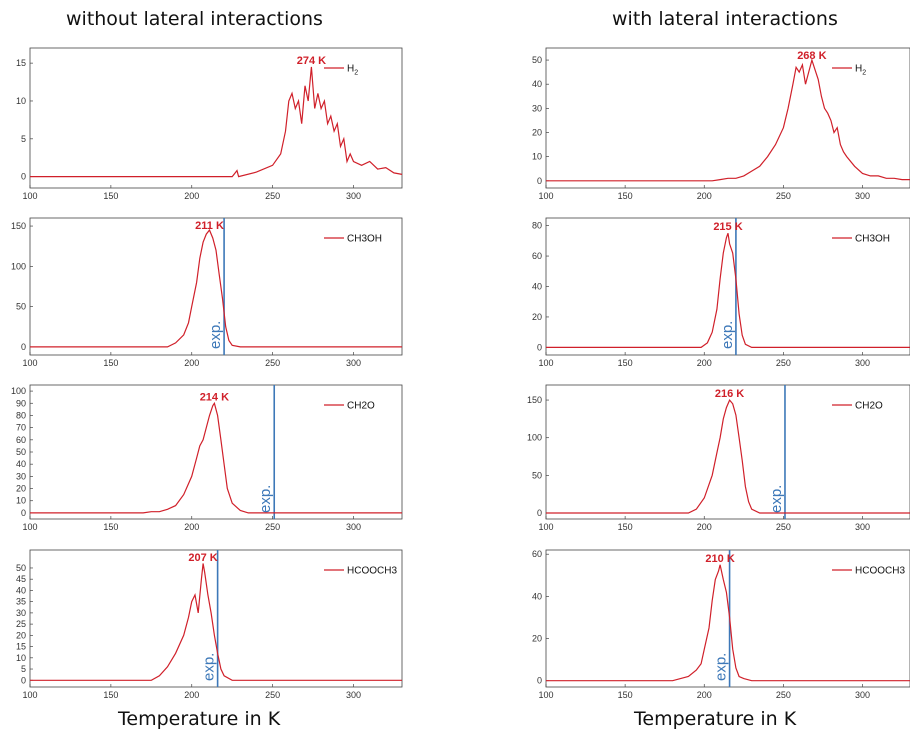 This screenshot has width=910, height=734. Describe the element at coordinates (715, 719) in the screenshot. I see `right-x-axis-title: Temperature in K` at that location.